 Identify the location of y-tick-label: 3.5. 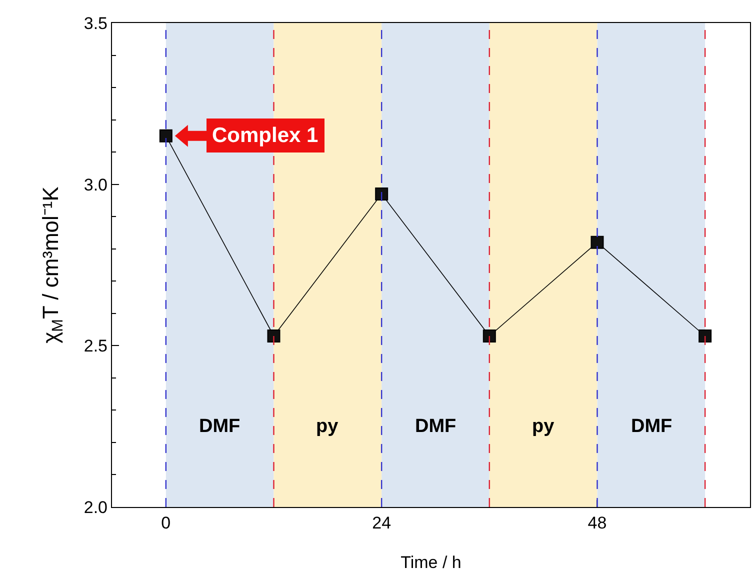
(96, 23).